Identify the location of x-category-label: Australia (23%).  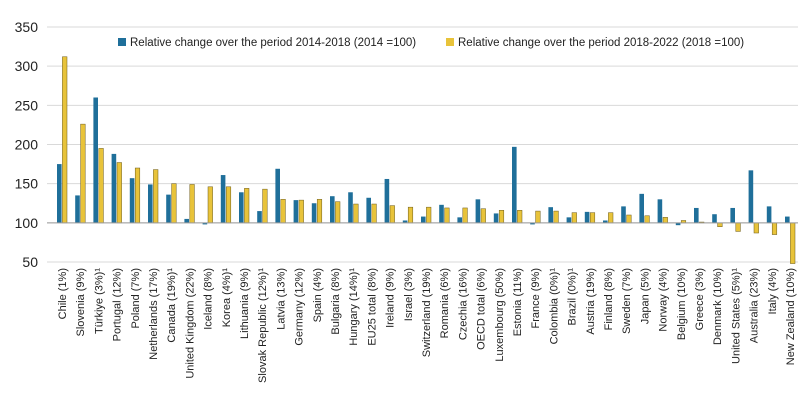
(755, 305).